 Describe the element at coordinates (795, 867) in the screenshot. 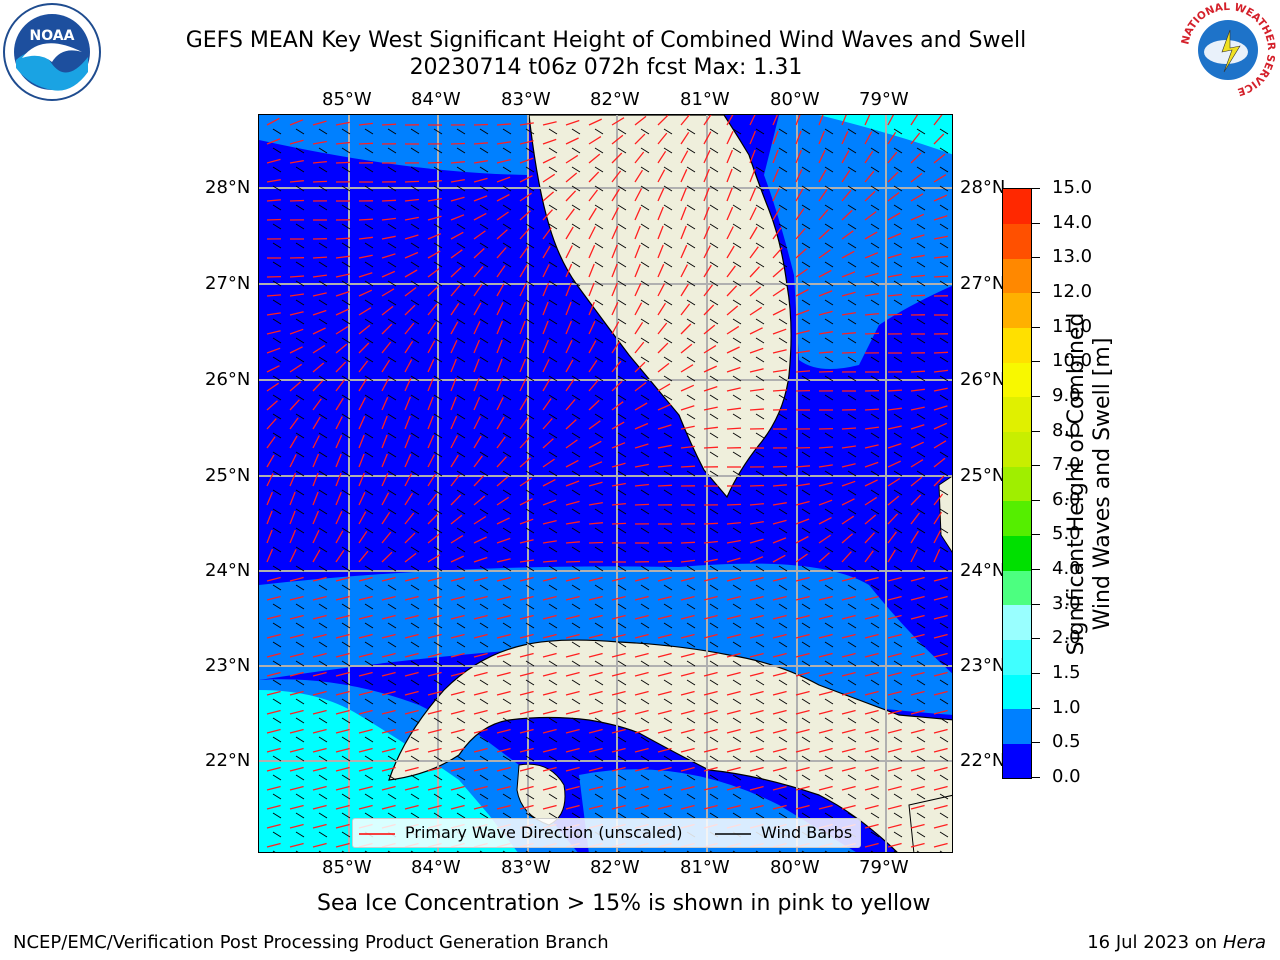

I see `lon-bottom-80: 80°W` at that location.